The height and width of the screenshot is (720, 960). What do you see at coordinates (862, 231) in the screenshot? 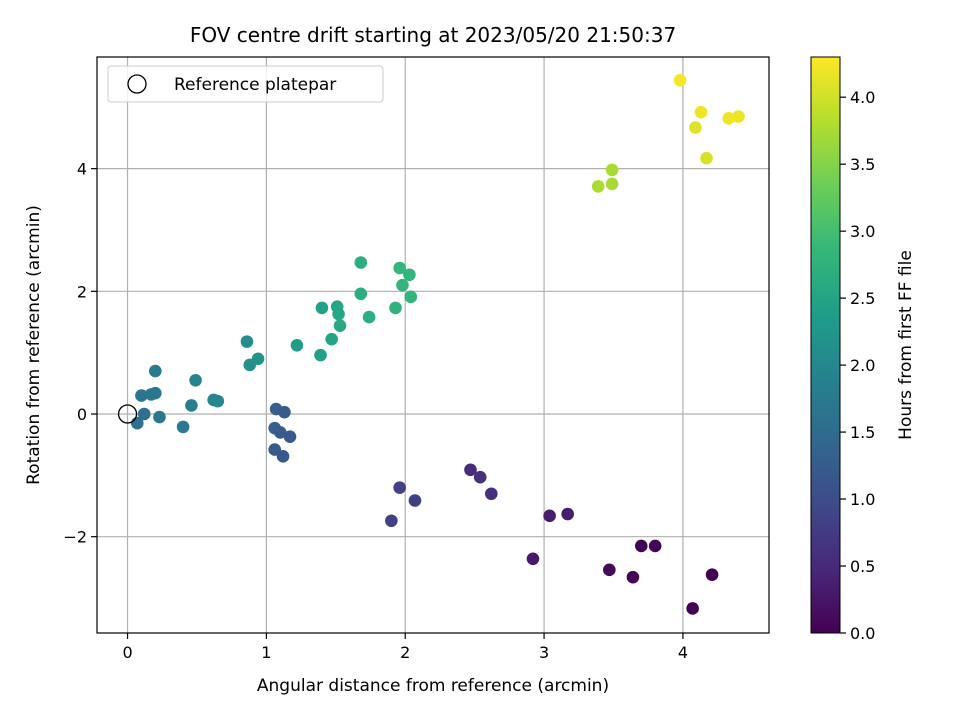
I see `colorbar-tick-label: 3.0` at bounding box center [862, 231].